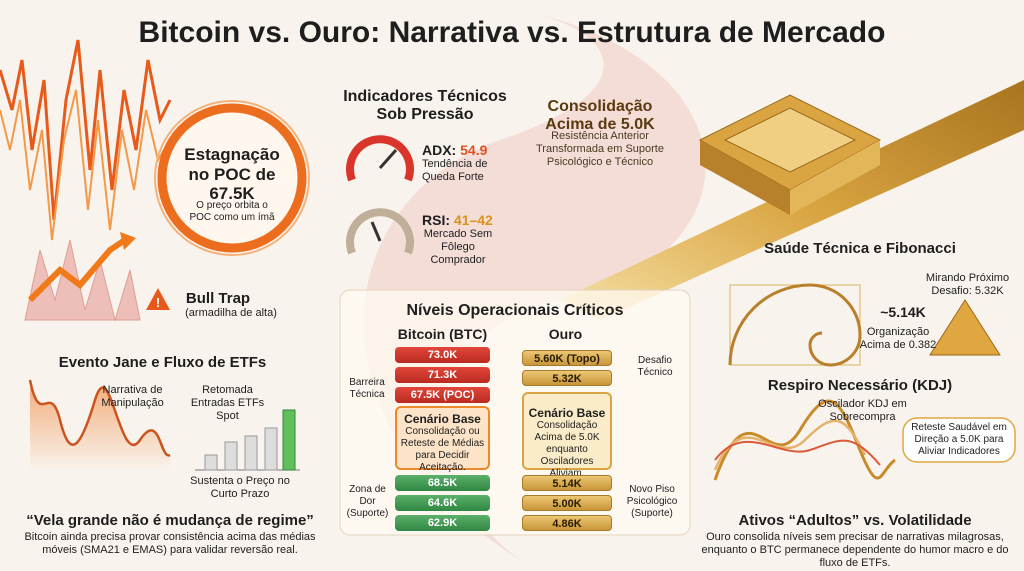 The width and height of the screenshot is (1024, 571). Describe the element at coordinates (565, 334) in the screenshot. I see `gold-header: Ouro` at that location.